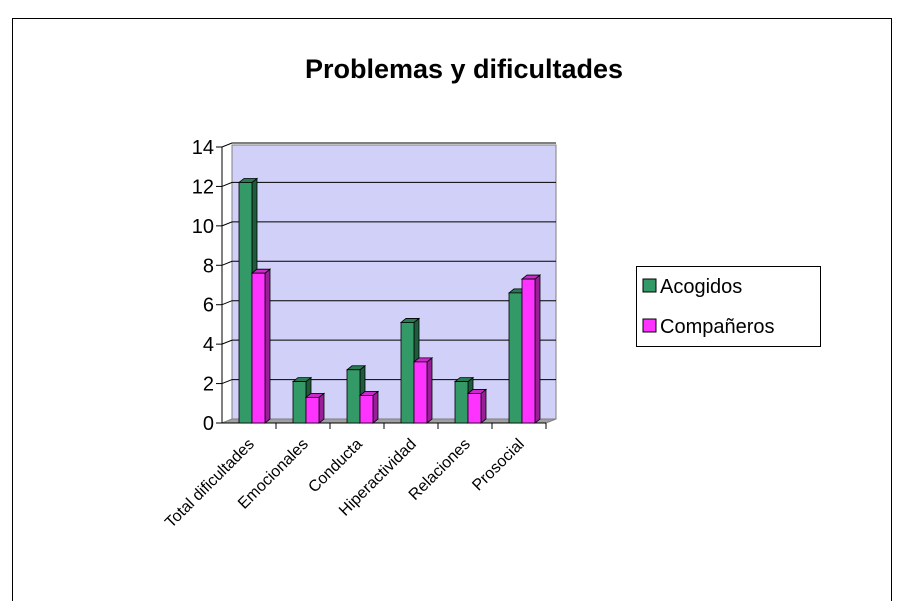 This screenshot has width=903, height=601. Describe the element at coordinates (203, 227) in the screenshot. I see `y-tick-label: 10` at that location.